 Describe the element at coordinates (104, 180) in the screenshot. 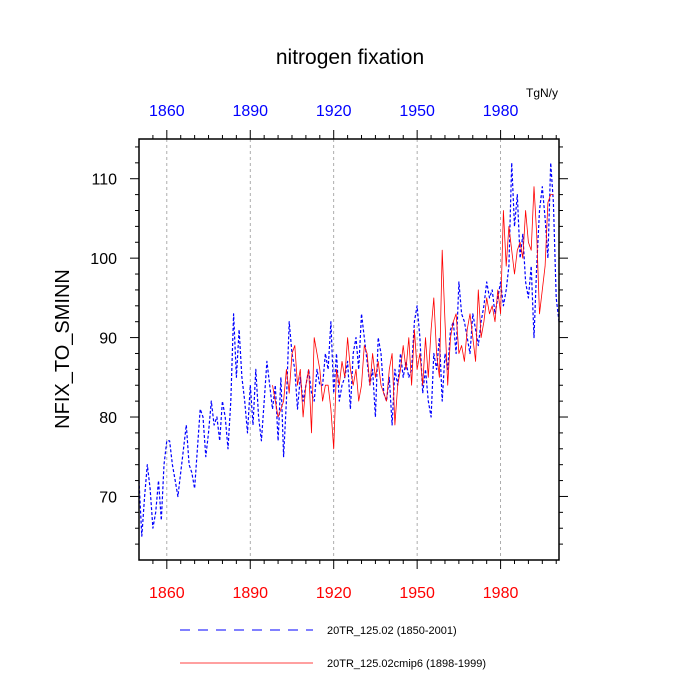

I see `y-tick-label: 110` at that location.